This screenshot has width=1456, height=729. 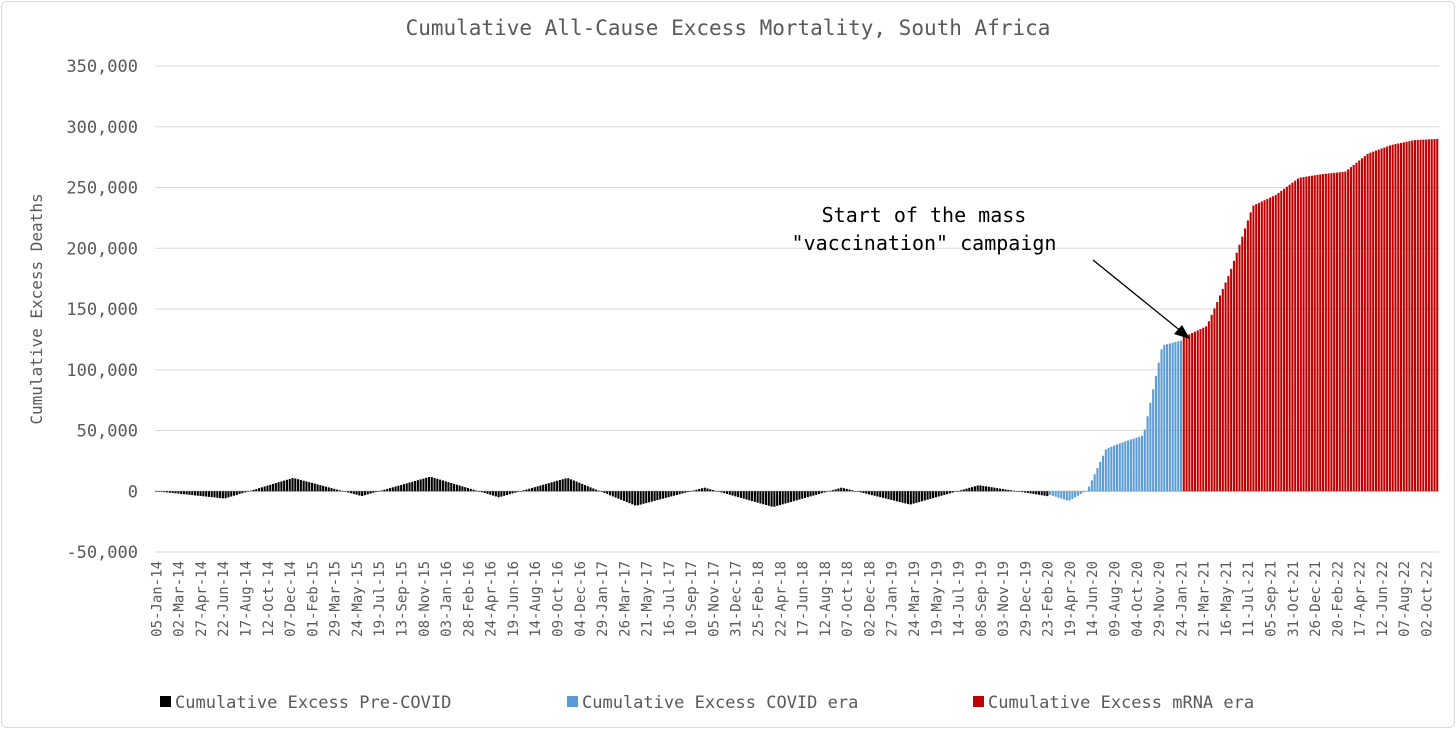 I want to click on x-tick-label: 02-Dec-18, so click(x=870, y=599).